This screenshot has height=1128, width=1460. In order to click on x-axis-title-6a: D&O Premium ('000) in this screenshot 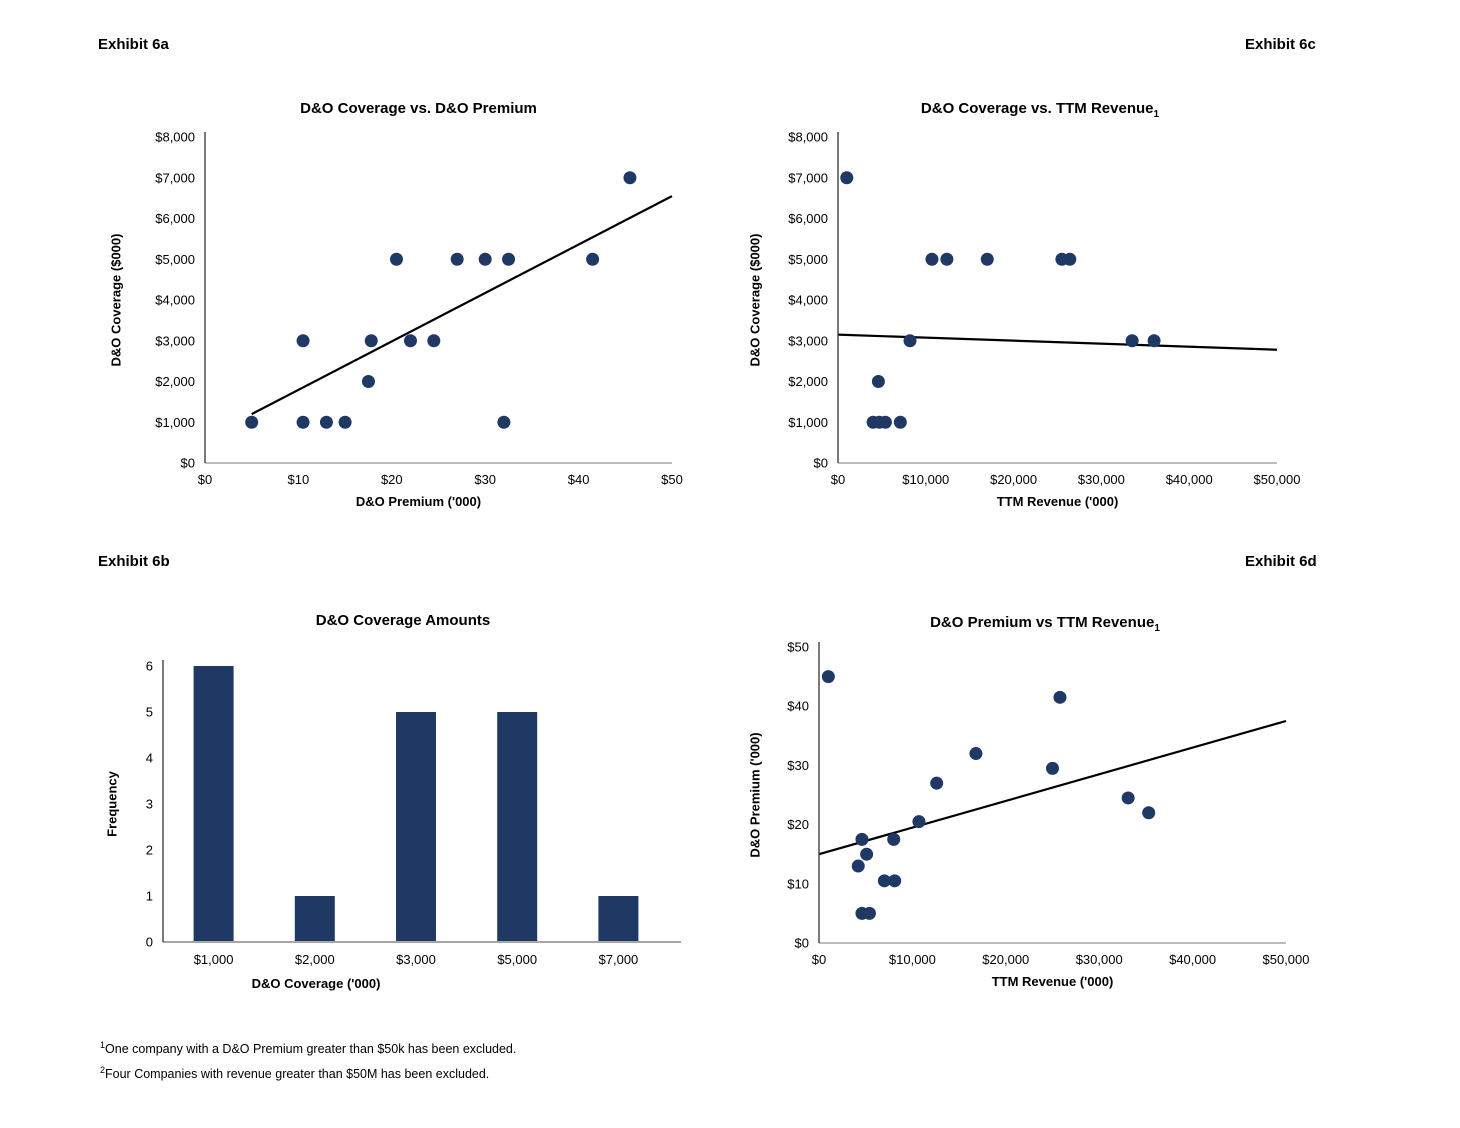, I will do `click(418, 501)`.